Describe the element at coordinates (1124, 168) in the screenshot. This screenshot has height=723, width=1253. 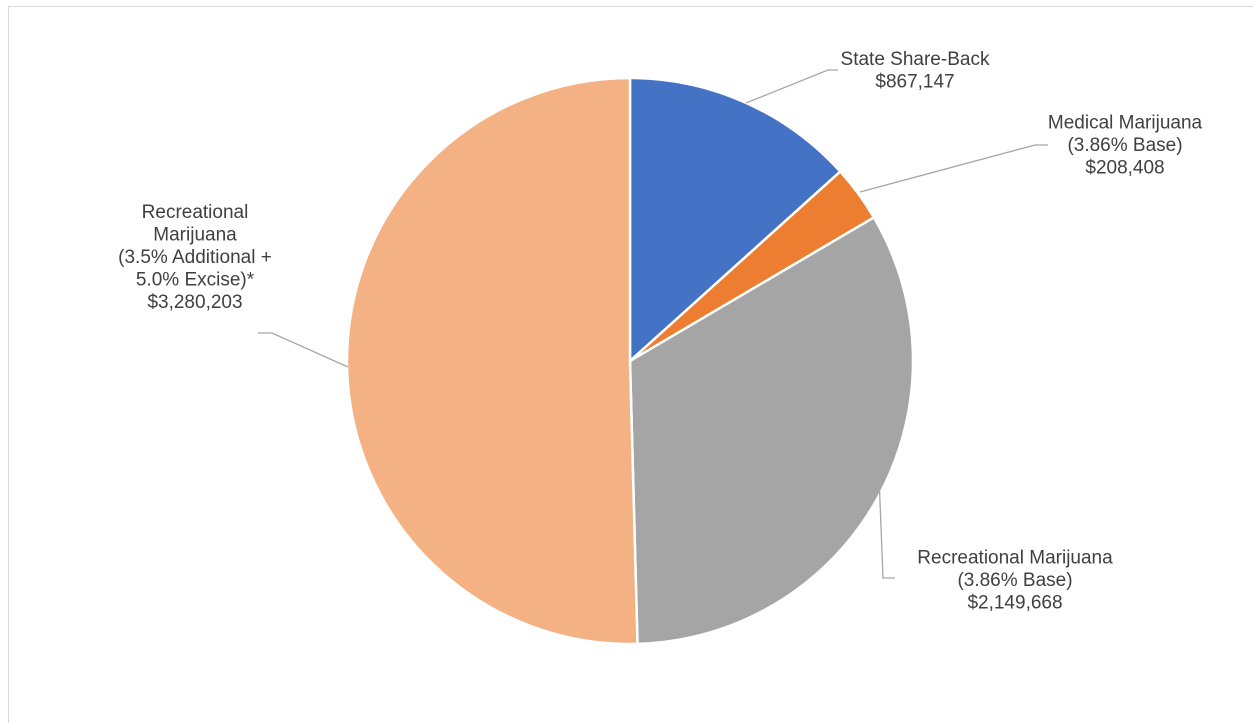
I see `data-label-value: $208,408` at that location.